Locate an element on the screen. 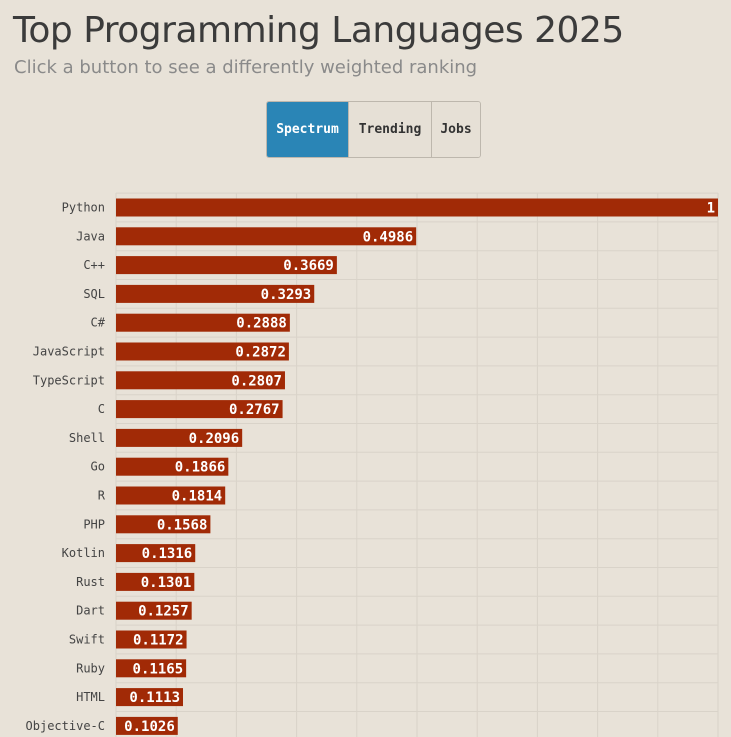 This screenshot has width=731, height=737. value-label: 0.2872 is located at coordinates (260, 353).